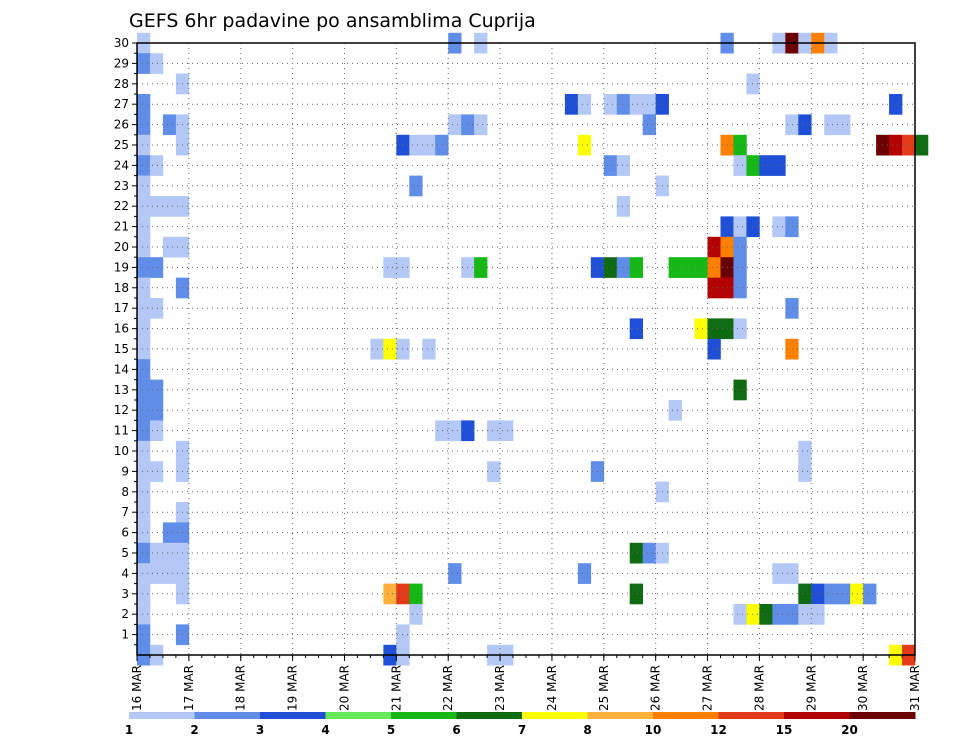 Image resolution: width=960 pixels, height=742 pixels. I want to click on y-tick-label: 25, so click(121, 145).